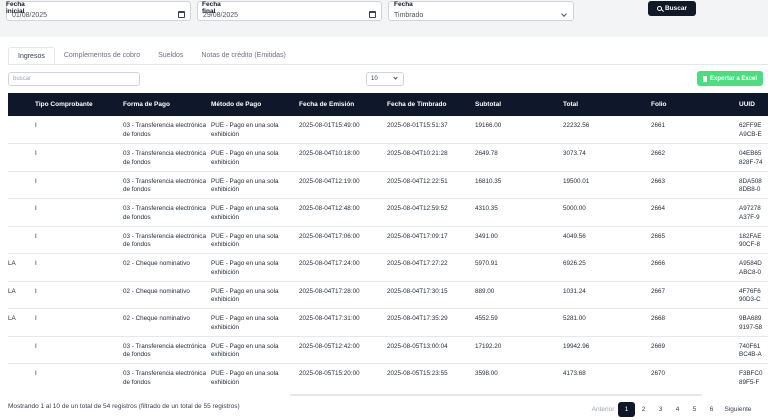 This screenshot has width=768, height=420. What do you see at coordinates (171, 55) in the screenshot?
I see `tab-sueldos: Sueldos` at bounding box center [171, 55].